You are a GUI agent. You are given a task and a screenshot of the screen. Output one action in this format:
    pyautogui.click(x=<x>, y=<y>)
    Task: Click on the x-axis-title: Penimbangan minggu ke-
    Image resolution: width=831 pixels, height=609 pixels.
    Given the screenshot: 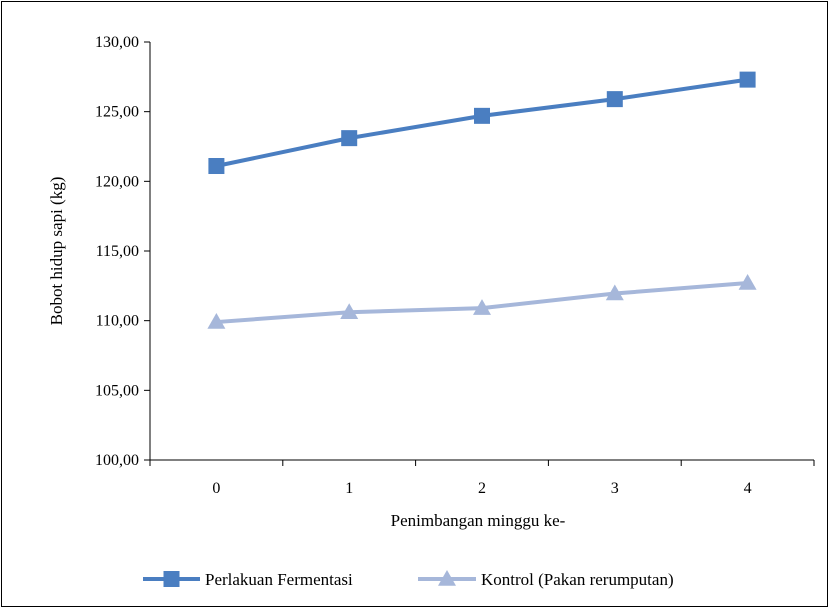 What is the action you would take?
    pyautogui.click(x=478, y=520)
    